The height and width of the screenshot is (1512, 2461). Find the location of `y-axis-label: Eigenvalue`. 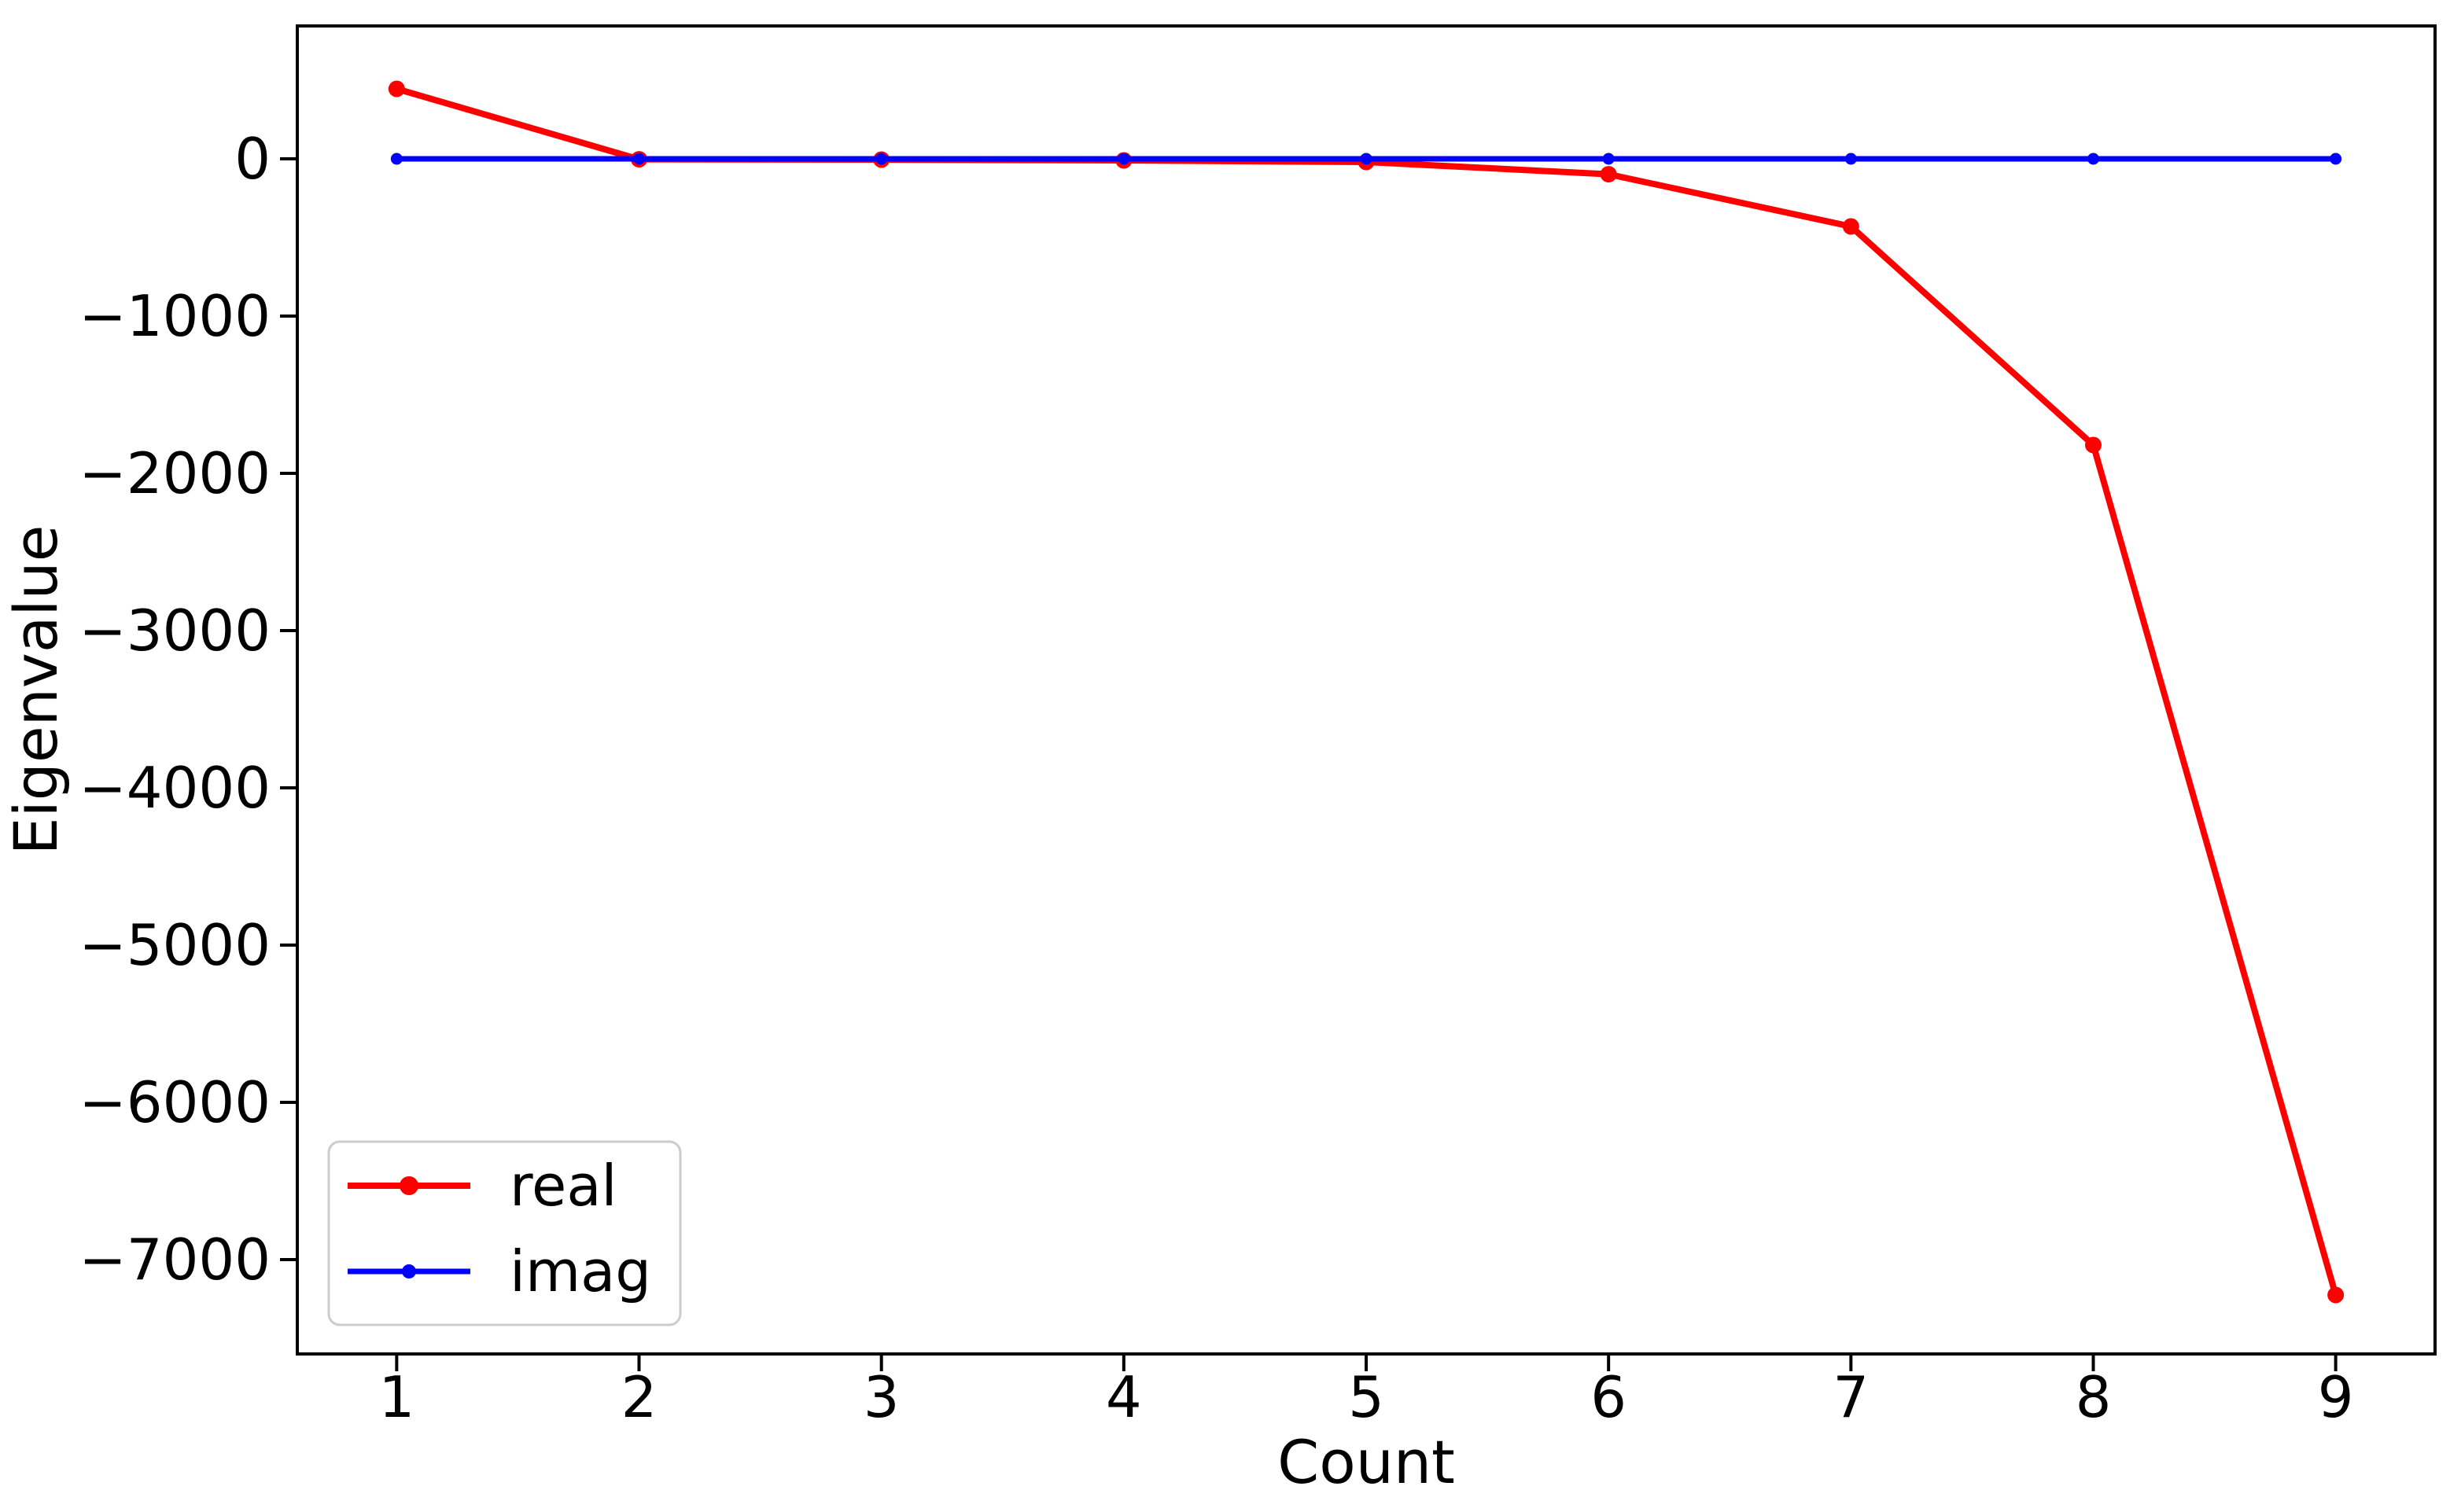

y-axis-label: Eigenvalue is located at coordinates (36, 690).